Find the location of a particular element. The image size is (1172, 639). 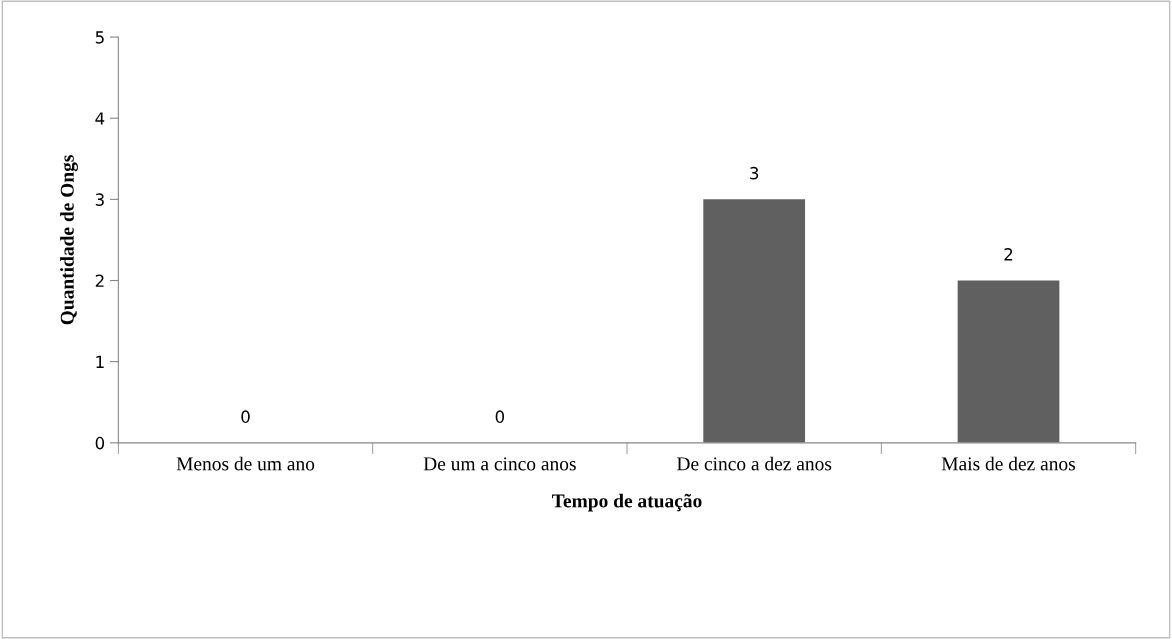

y-tick-label: 1 is located at coordinates (100, 362).